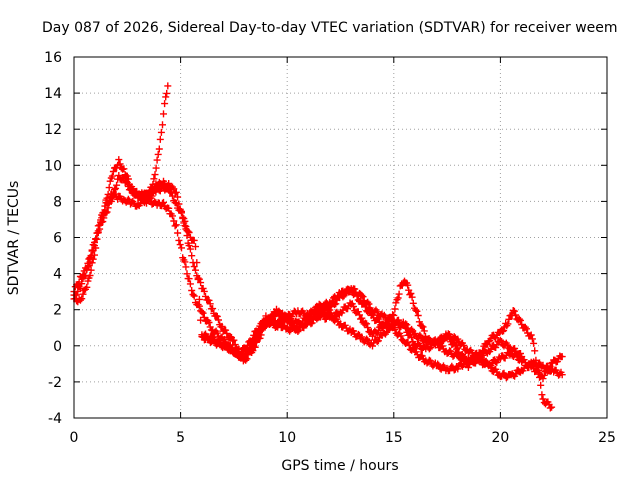 The width and height of the screenshot is (640, 480). I want to click on x-axis-label: GPS time / hours, so click(339, 466).